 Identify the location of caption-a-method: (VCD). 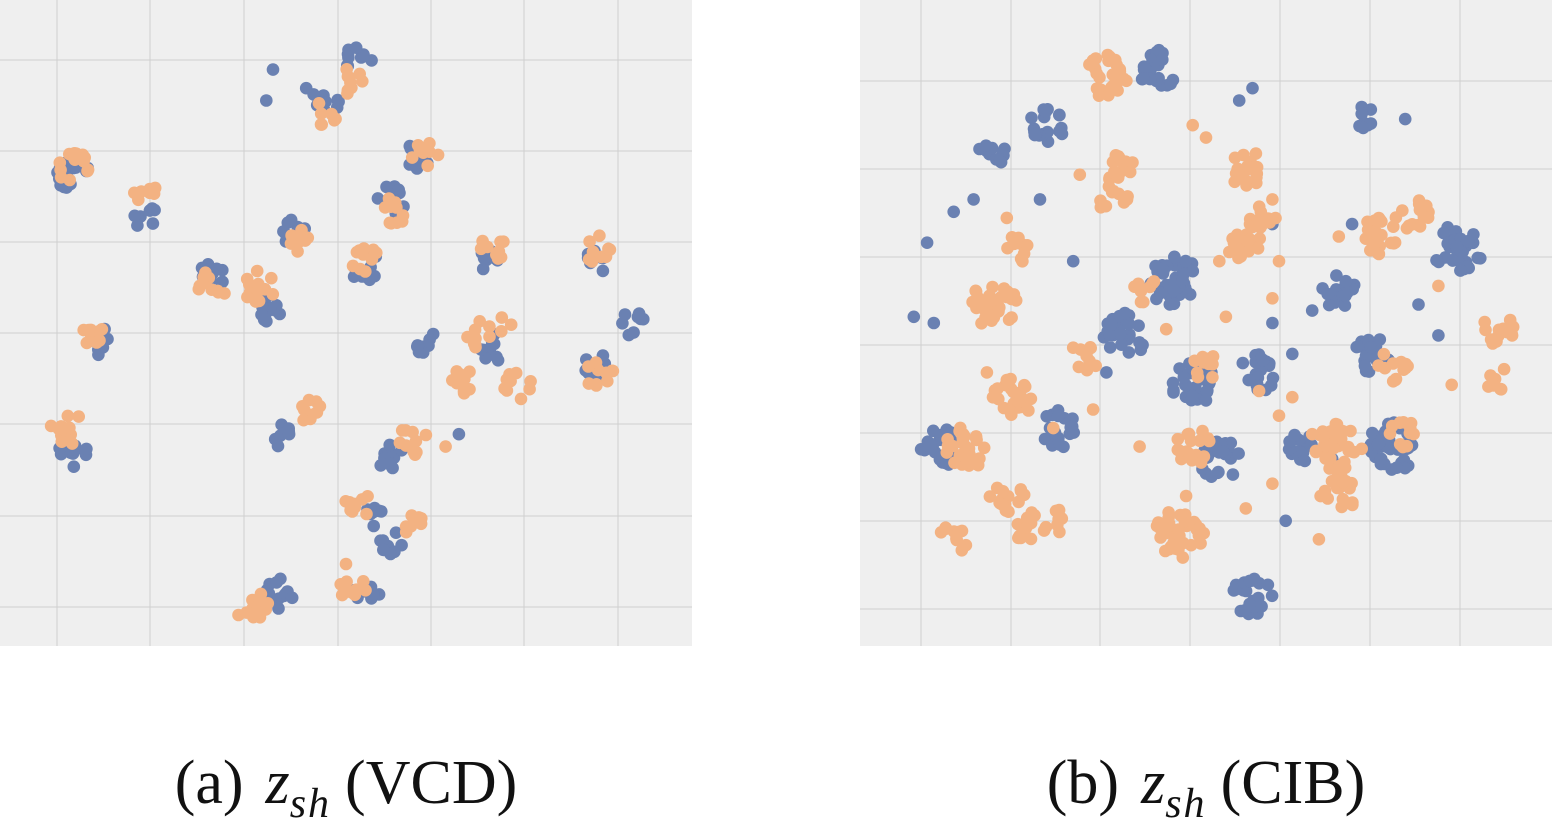
(431, 783).